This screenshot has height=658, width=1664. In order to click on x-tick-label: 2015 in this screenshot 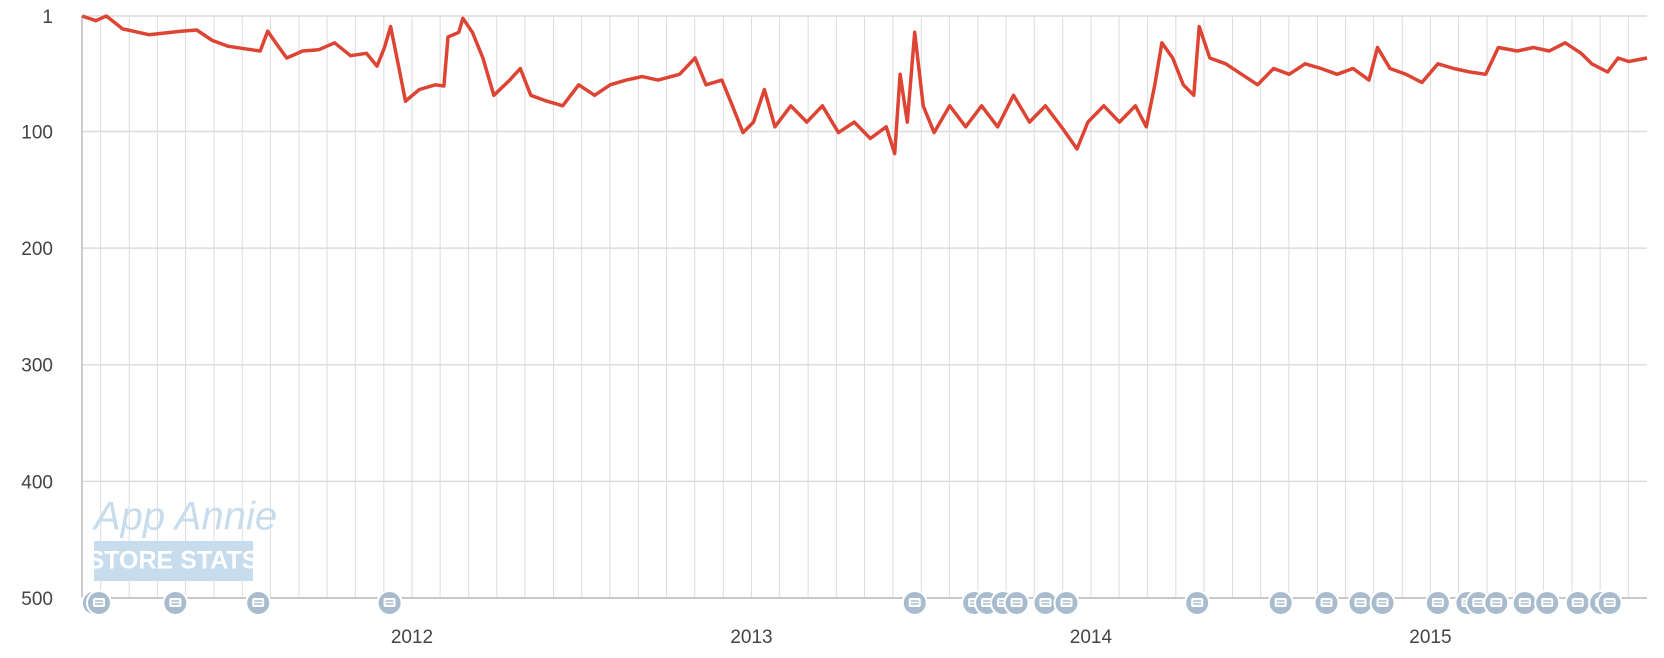, I will do `click(1430, 637)`.